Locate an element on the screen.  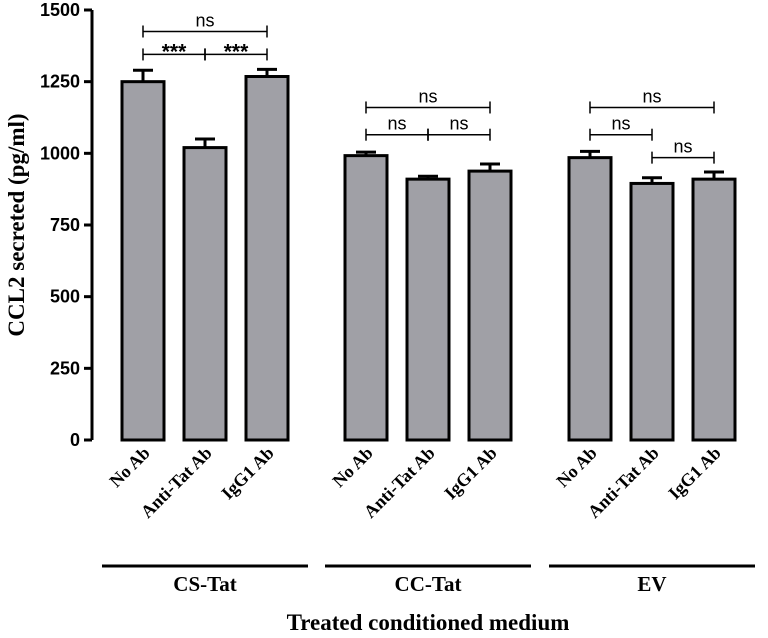
y-tick-label: 1000 is located at coordinates (60, 153).